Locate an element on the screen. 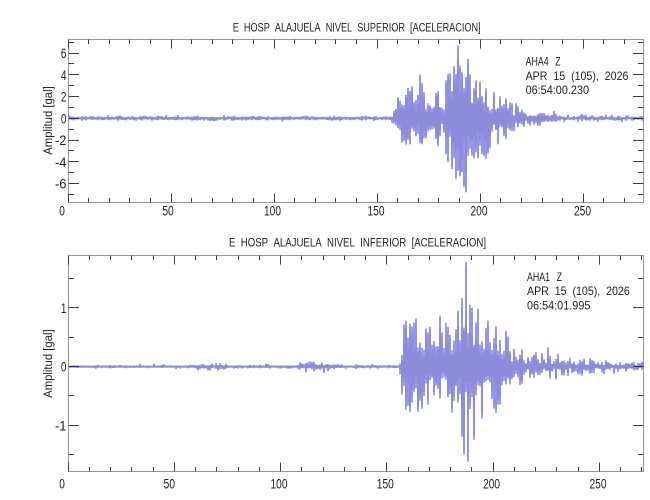  svg-text: AHA1 is located at coordinates (538, 277).